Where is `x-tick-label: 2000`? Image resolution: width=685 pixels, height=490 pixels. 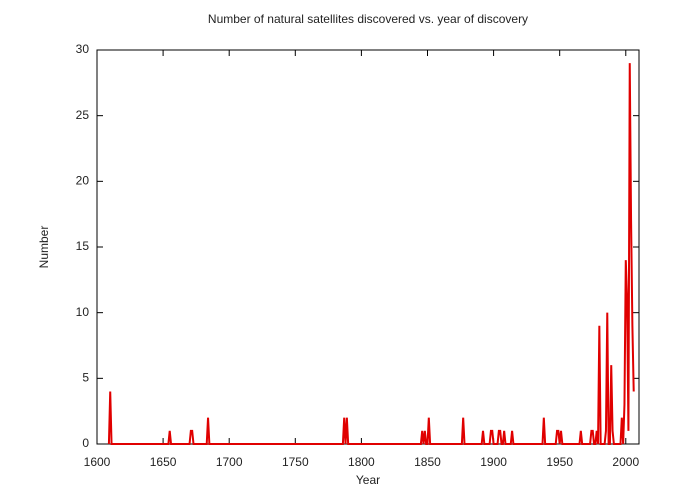
x-tick-label: 2000 is located at coordinates (625, 462).